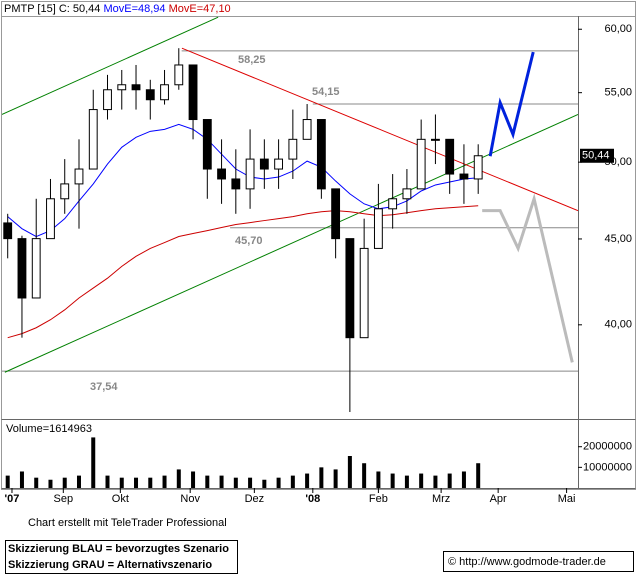 The height and width of the screenshot is (583, 639). Describe the element at coordinates (312, 499) in the screenshot. I see `x-tick-label: '08` at that location.